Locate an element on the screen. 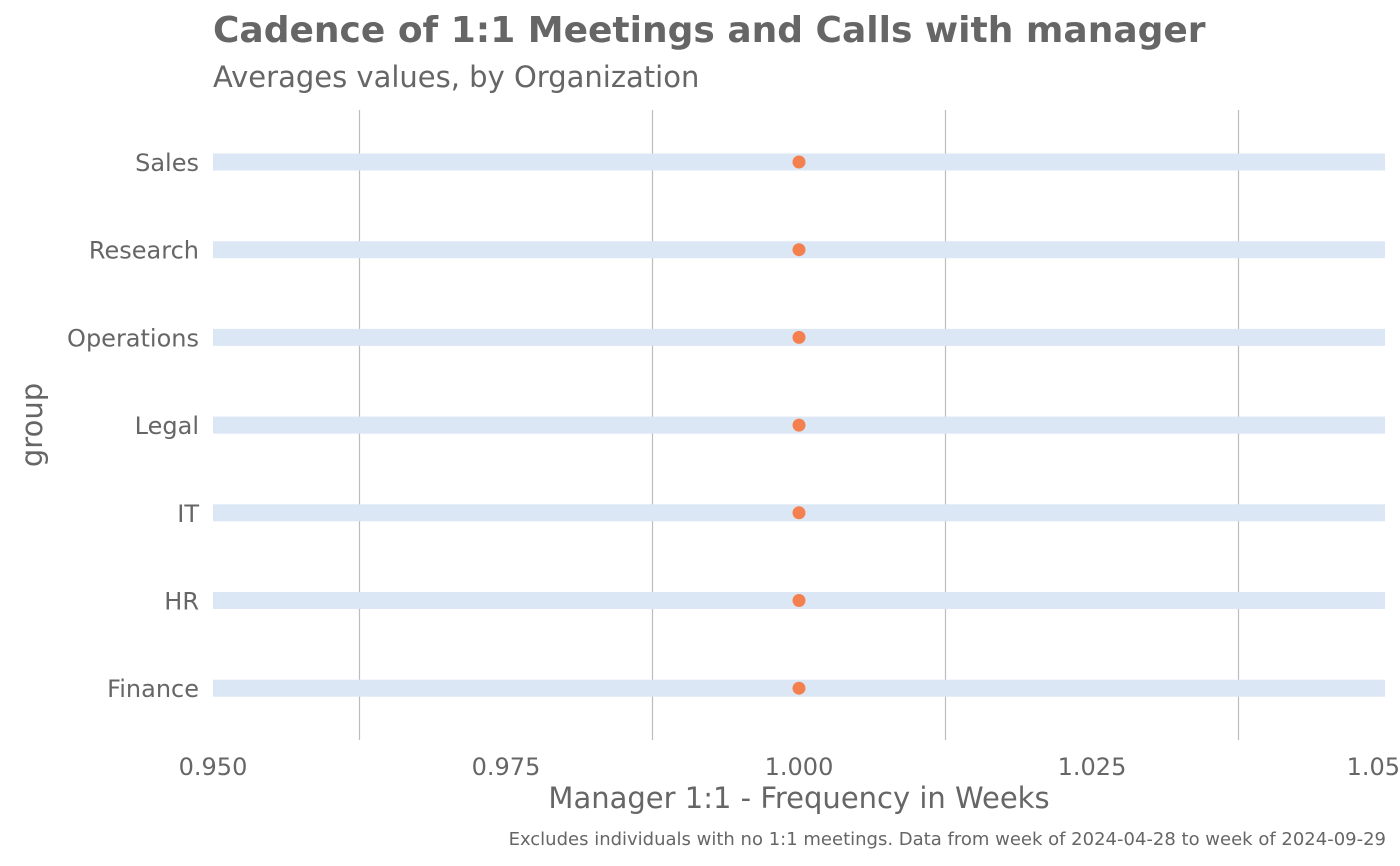 The width and height of the screenshot is (1400, 866). y-tick-label: Research is located at coordinates (144, 251).